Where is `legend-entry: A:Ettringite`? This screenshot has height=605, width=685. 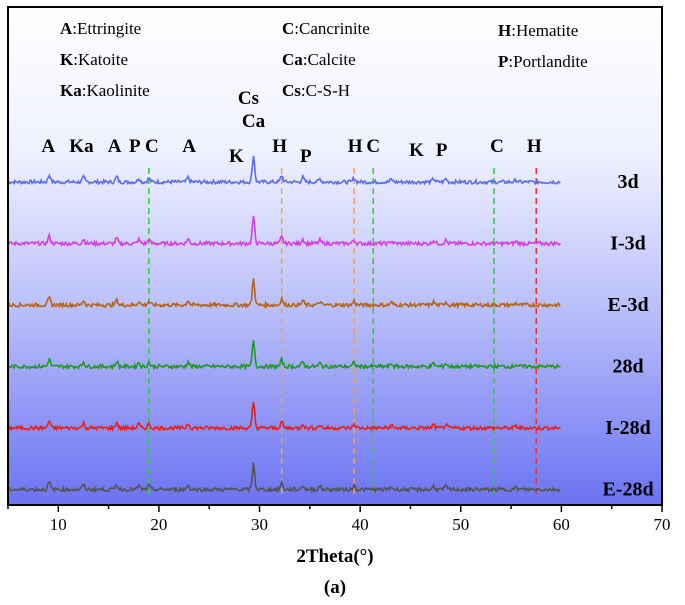 legend-entry: A:Ettringite is located at coordinates (100, 28).